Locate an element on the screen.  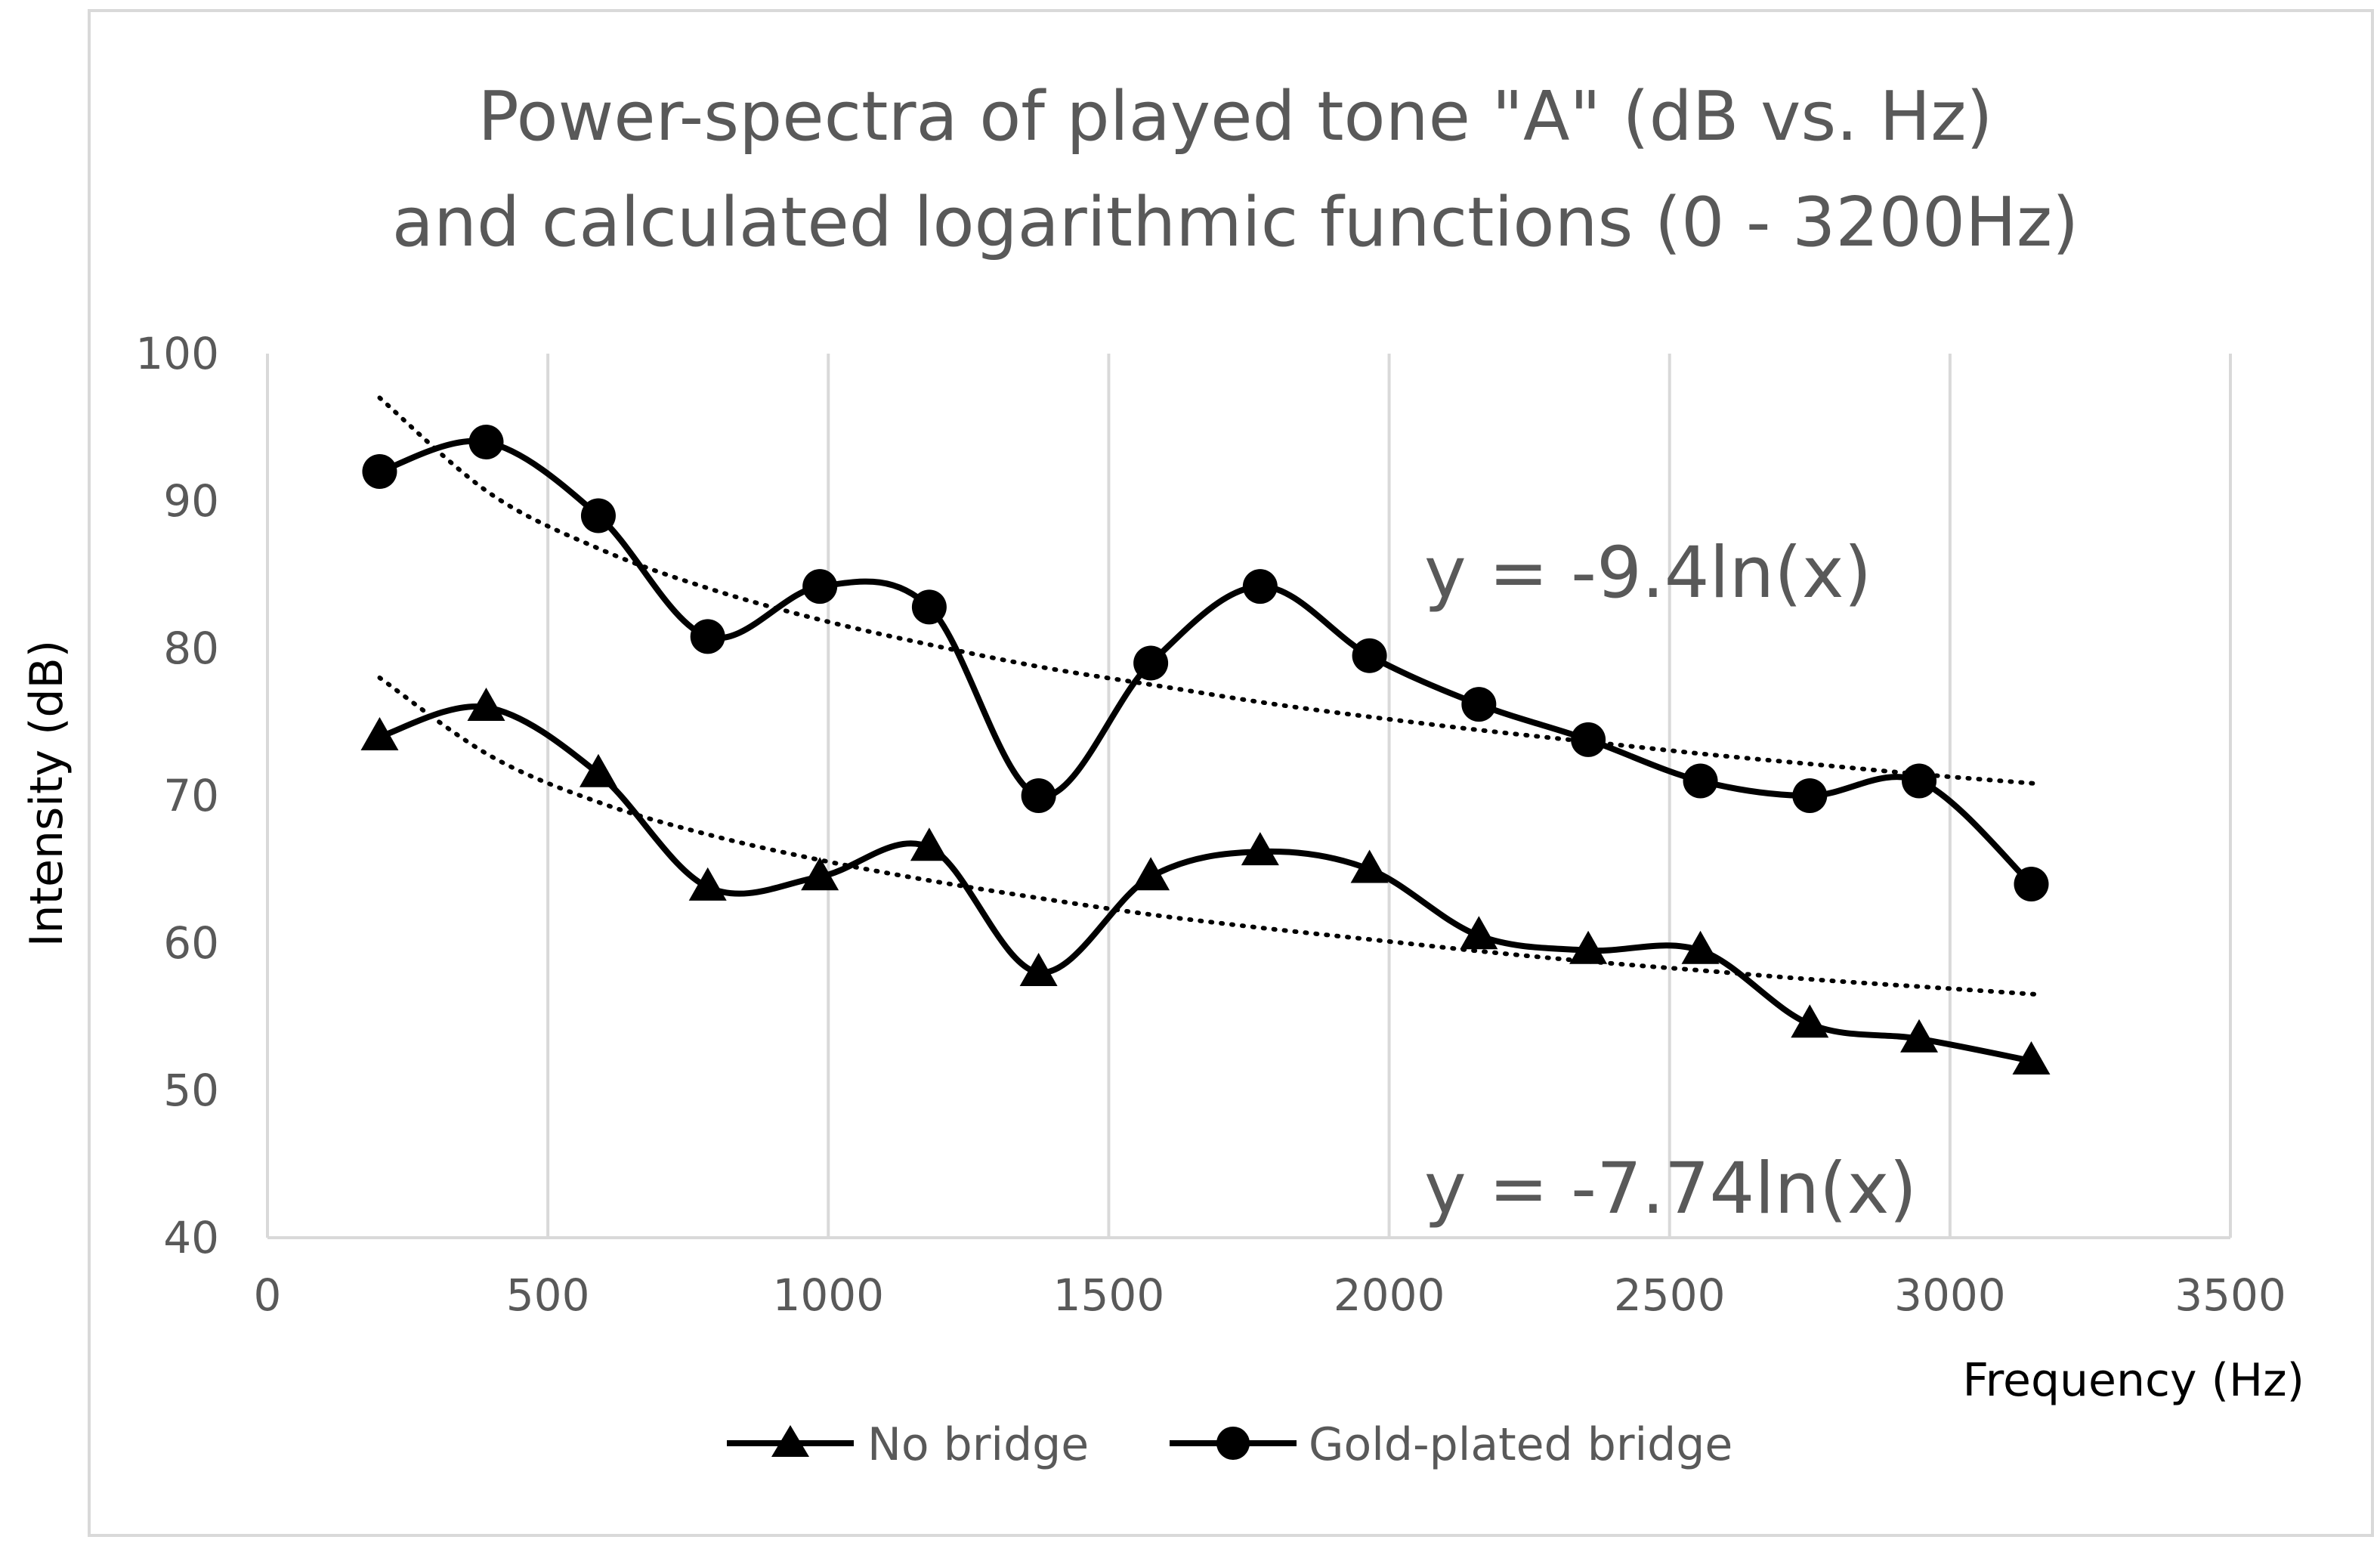
y-tick-label: 80 is located at coordinates (191, 649).